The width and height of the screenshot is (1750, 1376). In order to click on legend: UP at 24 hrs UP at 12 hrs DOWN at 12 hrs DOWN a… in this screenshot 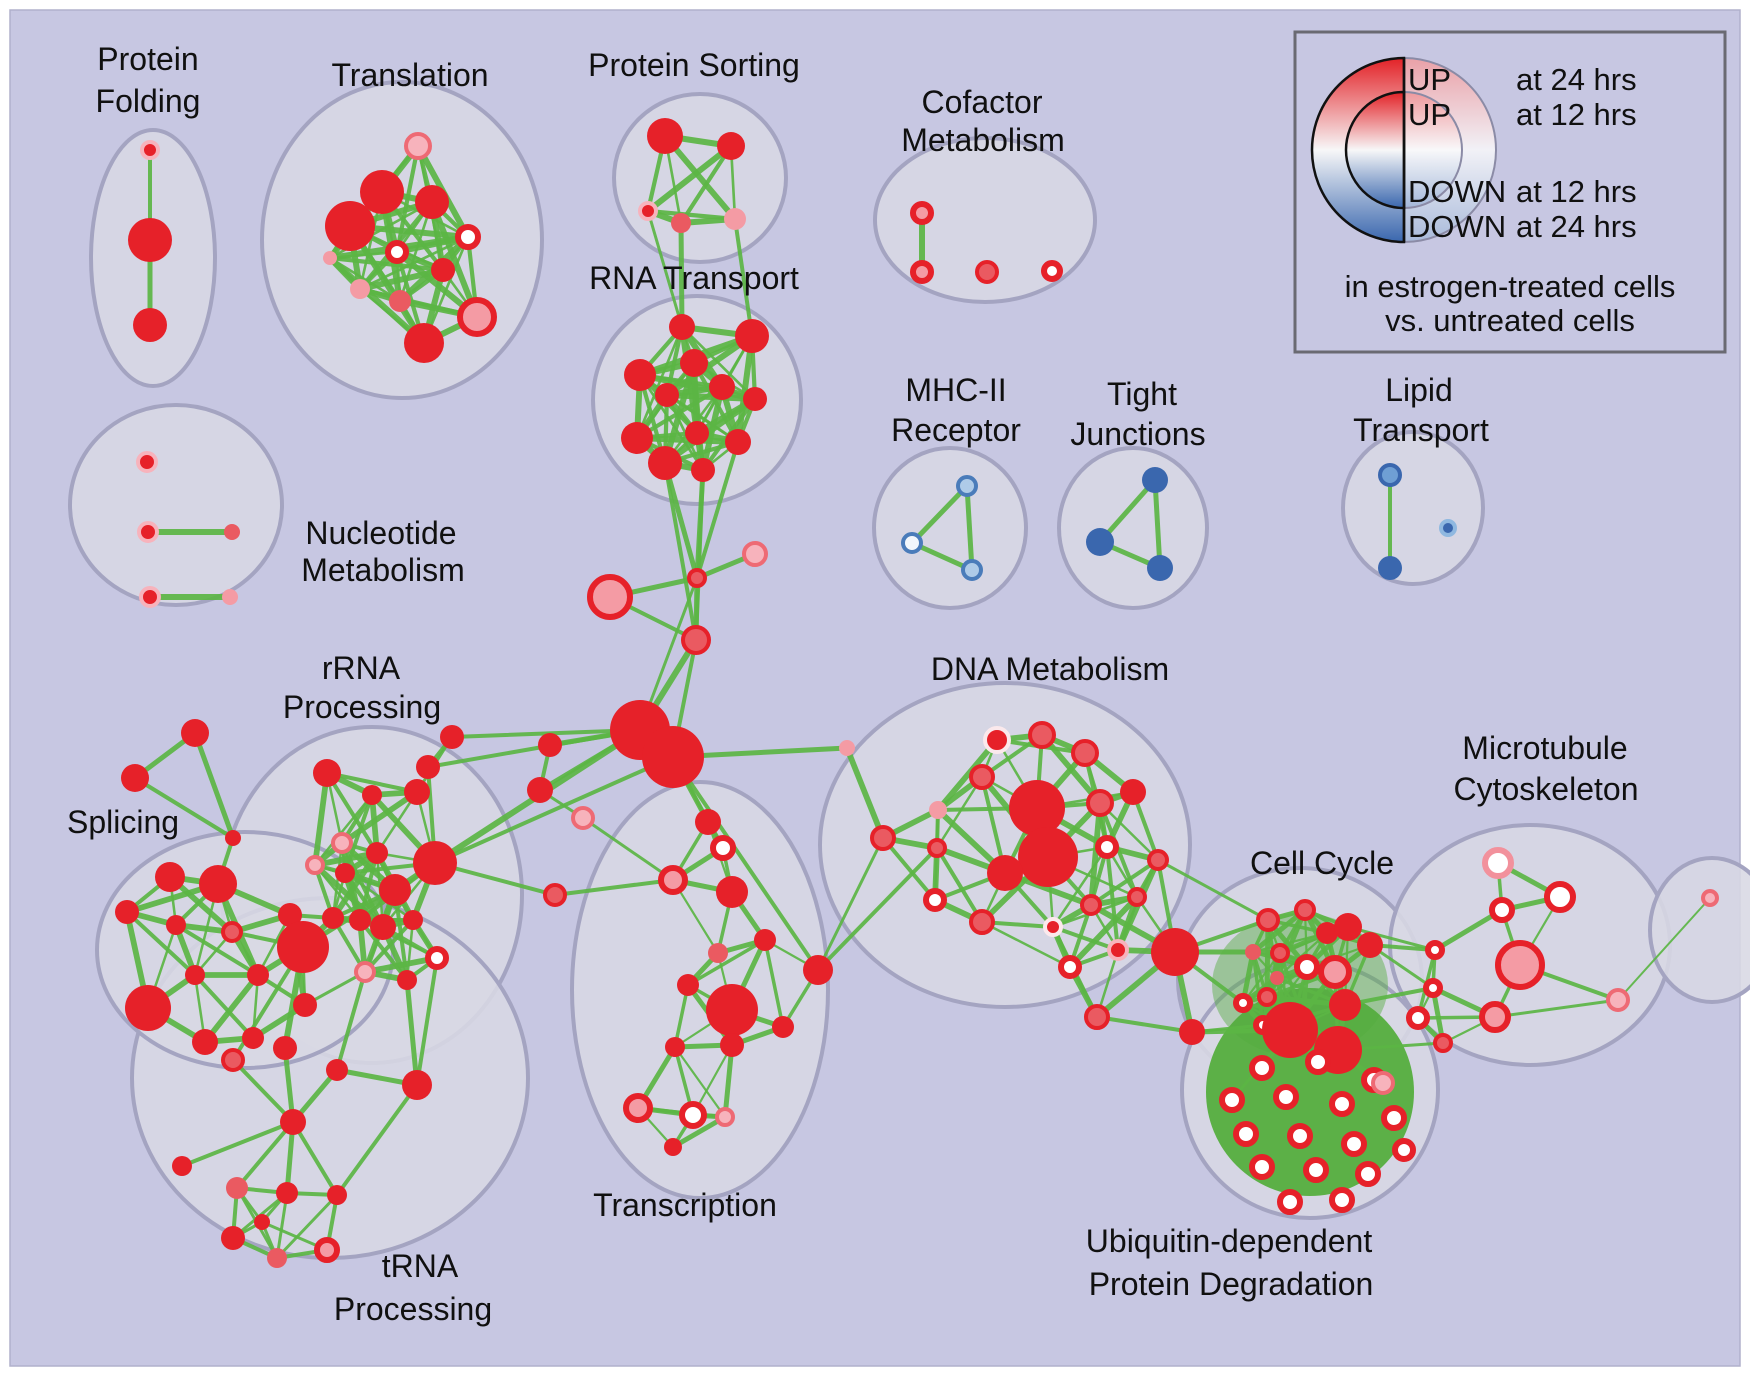, I will do `click(1510, 192)`.